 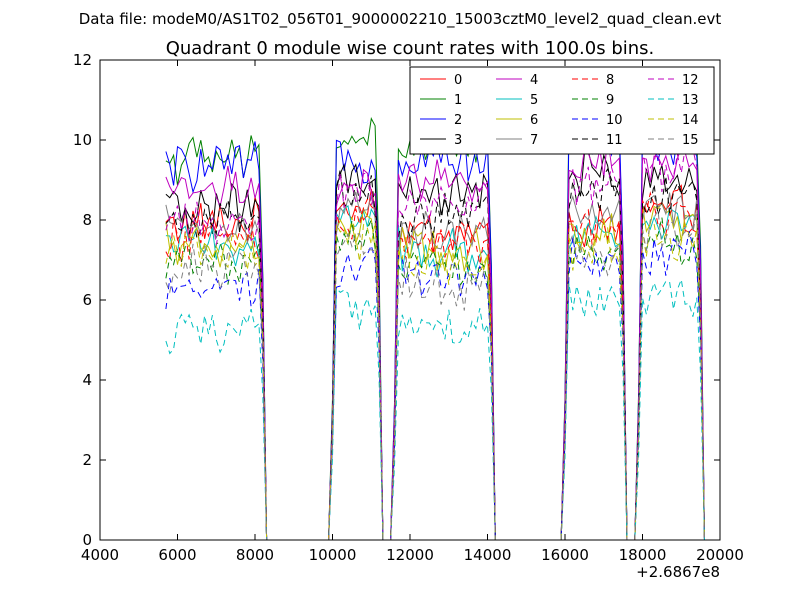 I want to click on x-tick-label: 10000, so click(x=333, y=555).